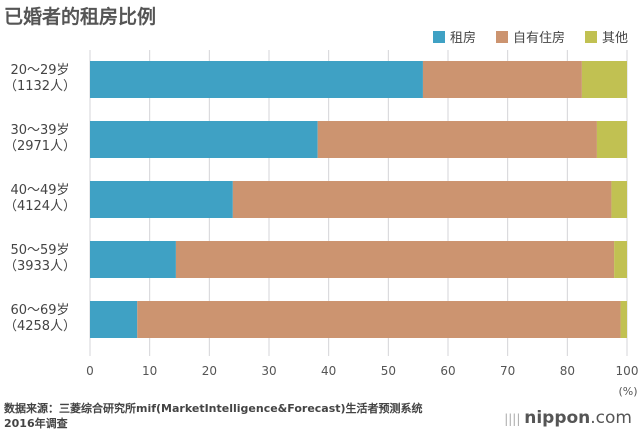 The image size is (640, 435). I want to click on sample-size: （1132人）, so click(40, 86).